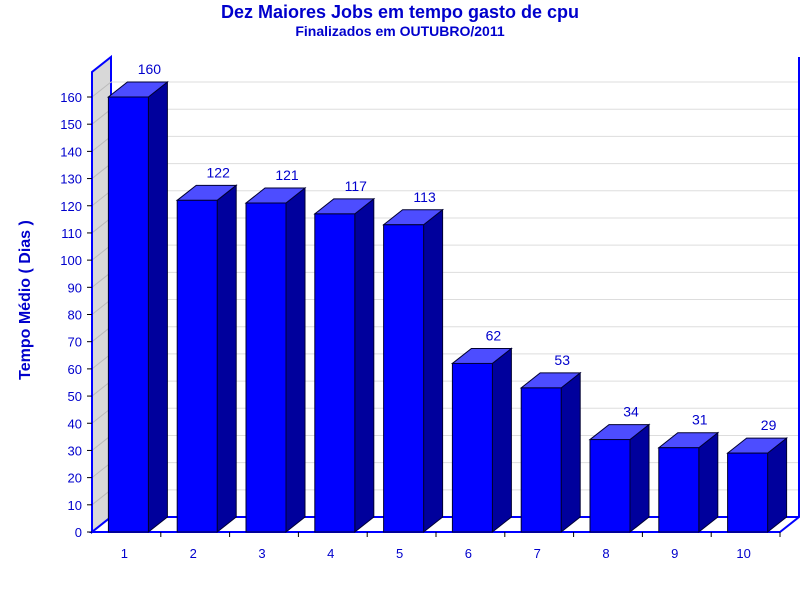 The image size is (800, 600). Describe the element at coordinates (261, 553) in the screenshot. I see `x-tick-label: 3` at that location.